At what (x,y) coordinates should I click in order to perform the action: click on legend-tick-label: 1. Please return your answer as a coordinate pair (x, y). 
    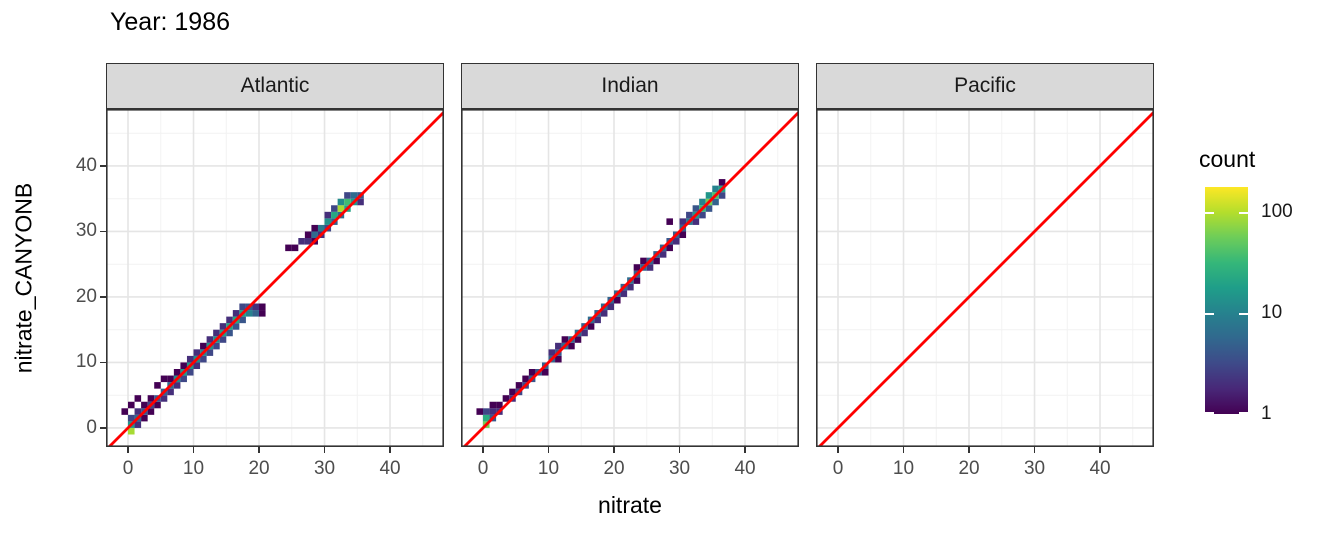
    Looking at the image, I should click on (1266, 413).